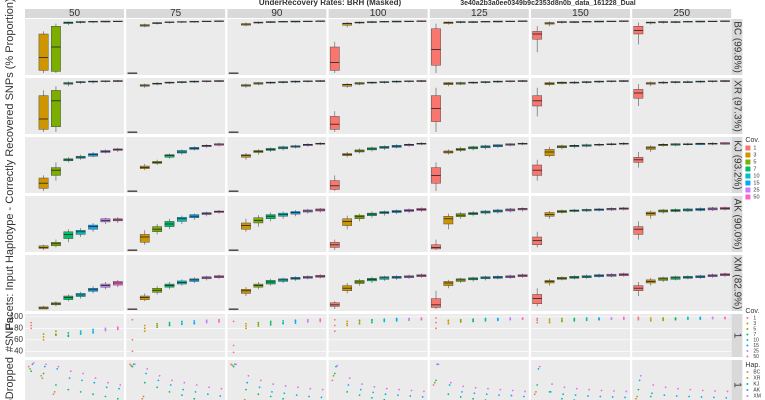 The image size is (765, 400). What do you see at coordinates (756, 390) in the screenshot?
I see `legend-label: AK` at bounding box center [756, 390].